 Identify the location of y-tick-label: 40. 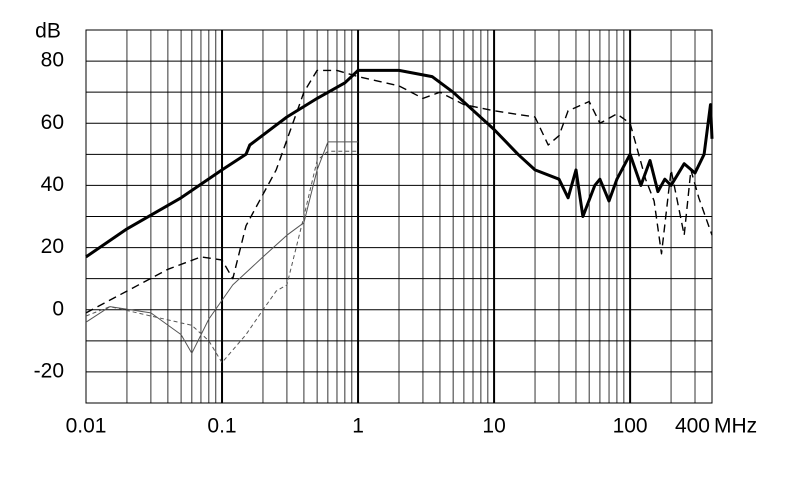
(52, 184).